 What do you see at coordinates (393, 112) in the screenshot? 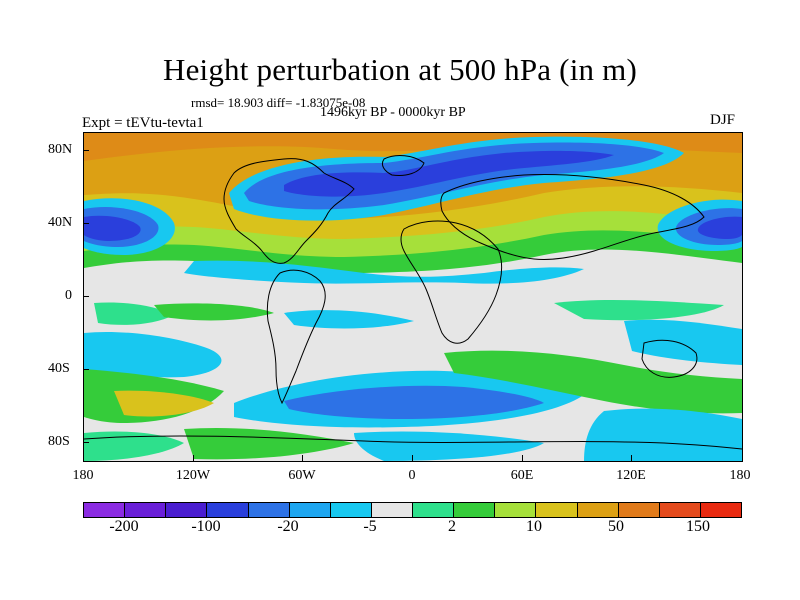
I see `period-label: 1496kyr BP - 0000kyr BP` at bounding box center [393, 112].